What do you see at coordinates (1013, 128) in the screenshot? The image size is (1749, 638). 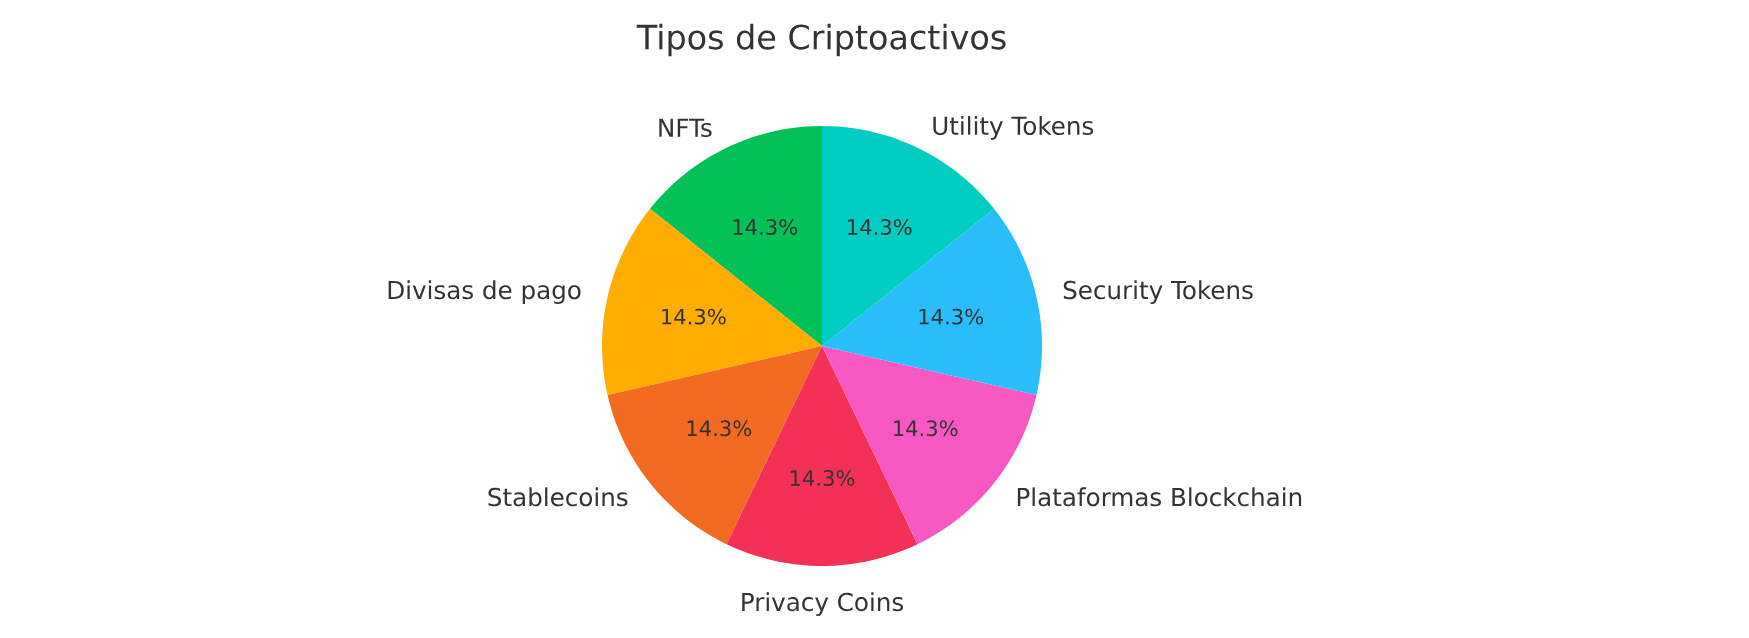 I see `slice-label: Utility Tokens` at bounding box center [1013, 128].